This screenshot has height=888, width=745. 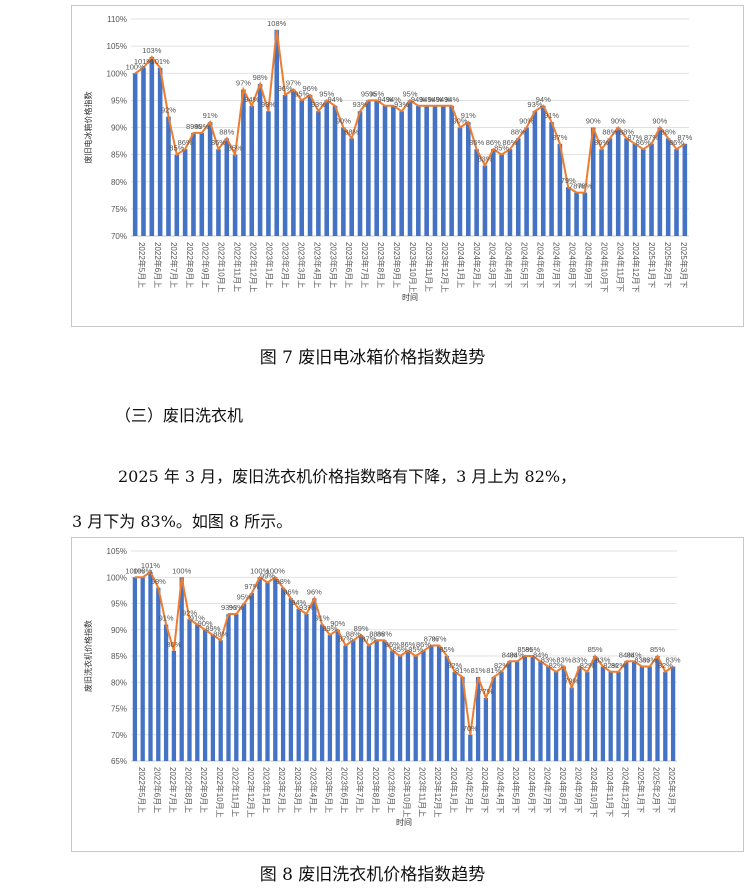 What do you see at coordinates (532, 790) in the screenshot?
I see `x-tick-label: 2024年6月下` at bounding box center [532, 790].